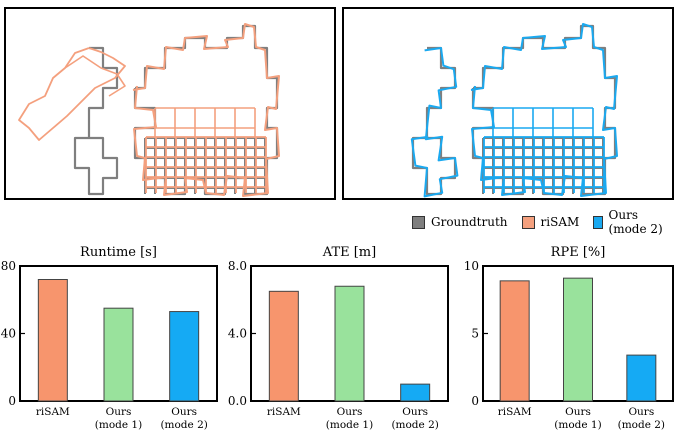 The height and width of the screenshot is (441, 680). What do you see at coordinates (96, 121) in the screenshot?
I see `groundtruth-path` at bounding box center [96, 121].